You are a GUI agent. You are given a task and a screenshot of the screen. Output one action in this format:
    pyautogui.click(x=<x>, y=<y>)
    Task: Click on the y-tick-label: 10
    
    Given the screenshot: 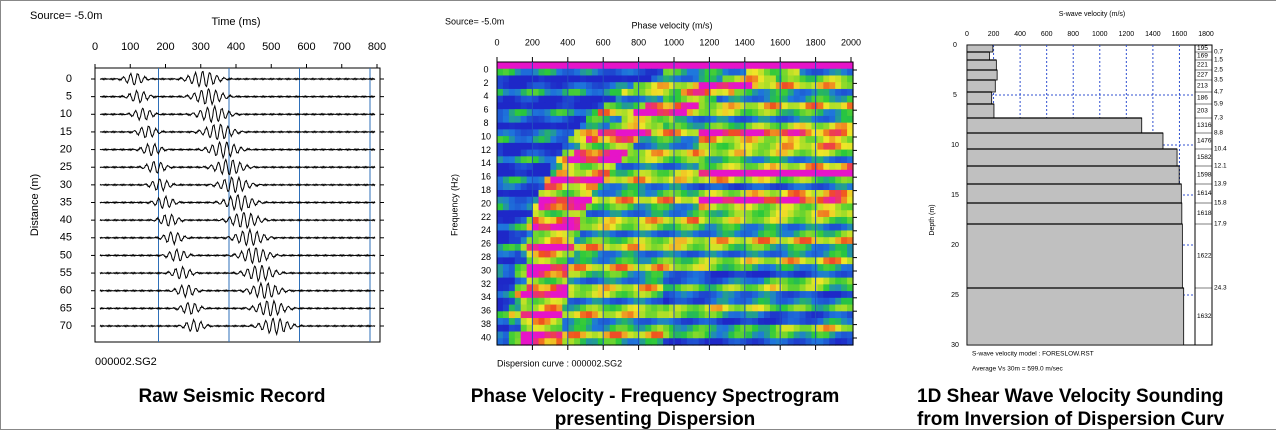 What is the action you would take?
    pyautogui.click(x=66, y=114)
    